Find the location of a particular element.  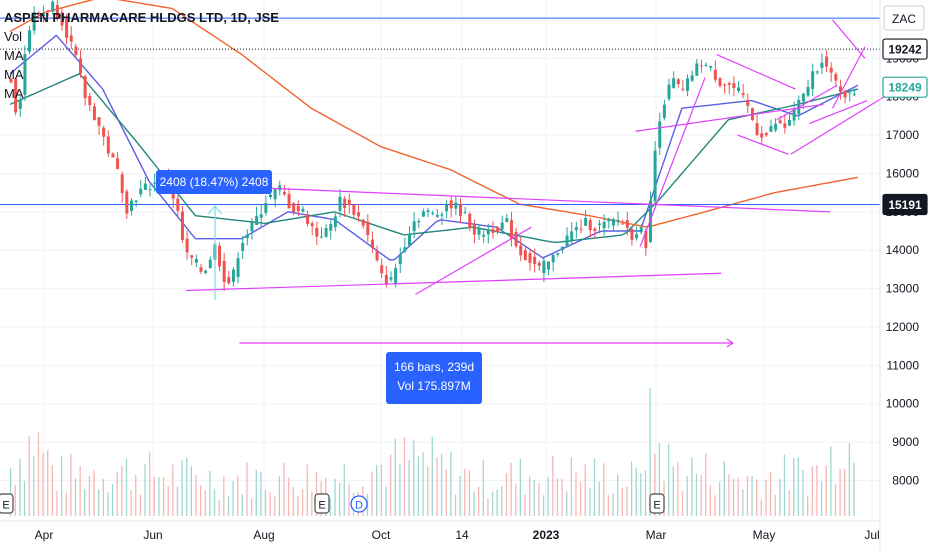

y-tick-label: 11000 is located at coordinates (903, 365).